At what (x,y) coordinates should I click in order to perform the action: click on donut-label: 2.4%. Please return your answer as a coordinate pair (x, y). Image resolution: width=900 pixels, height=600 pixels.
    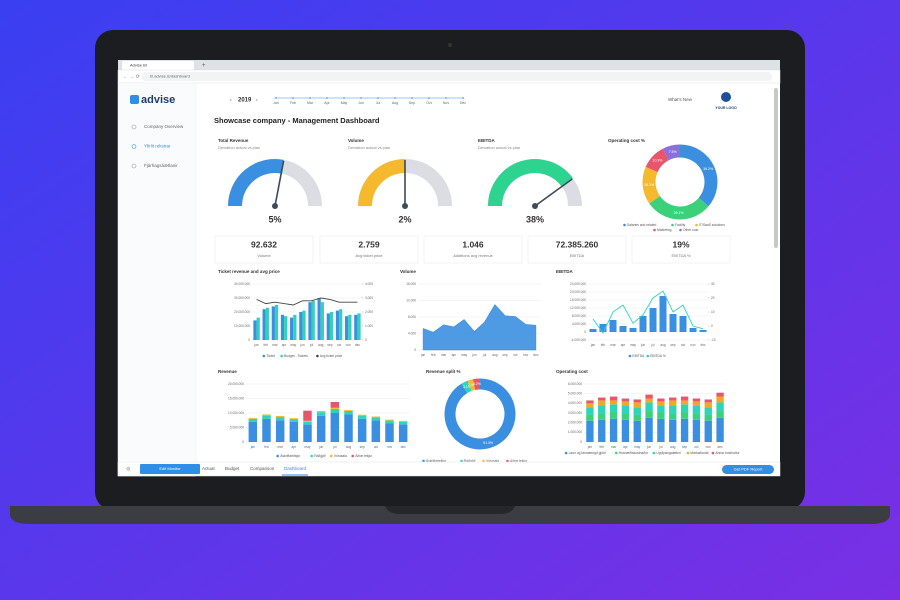
    Looking at the image, I should click on (472, 385).